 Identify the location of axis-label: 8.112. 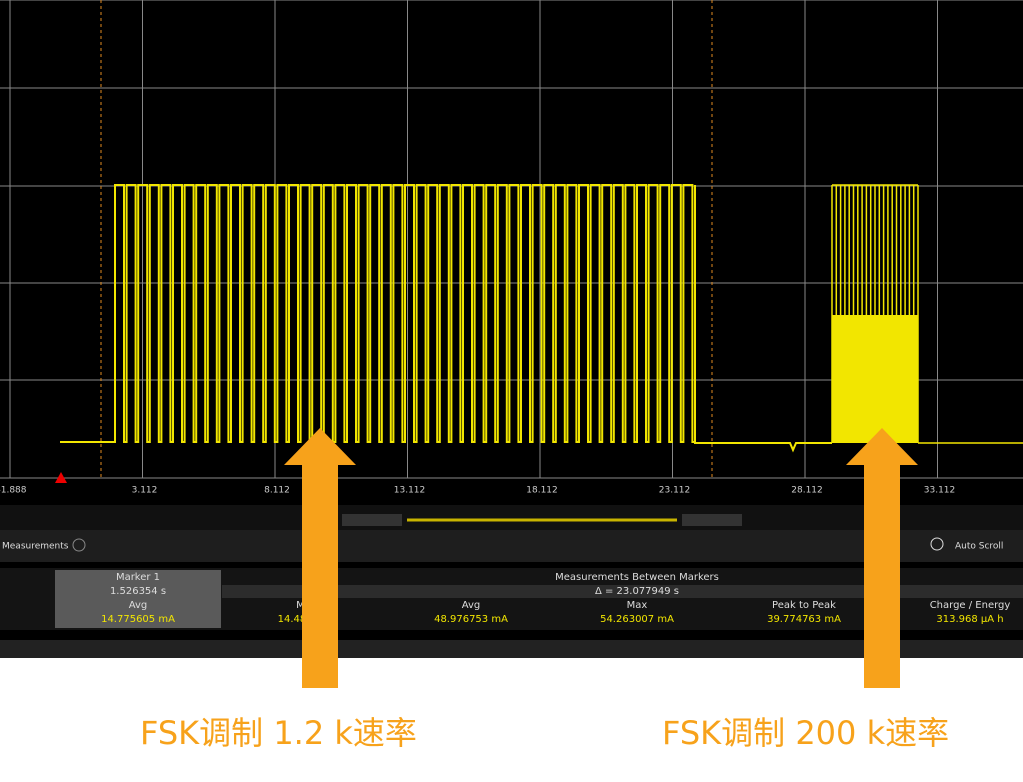
(277, 491).